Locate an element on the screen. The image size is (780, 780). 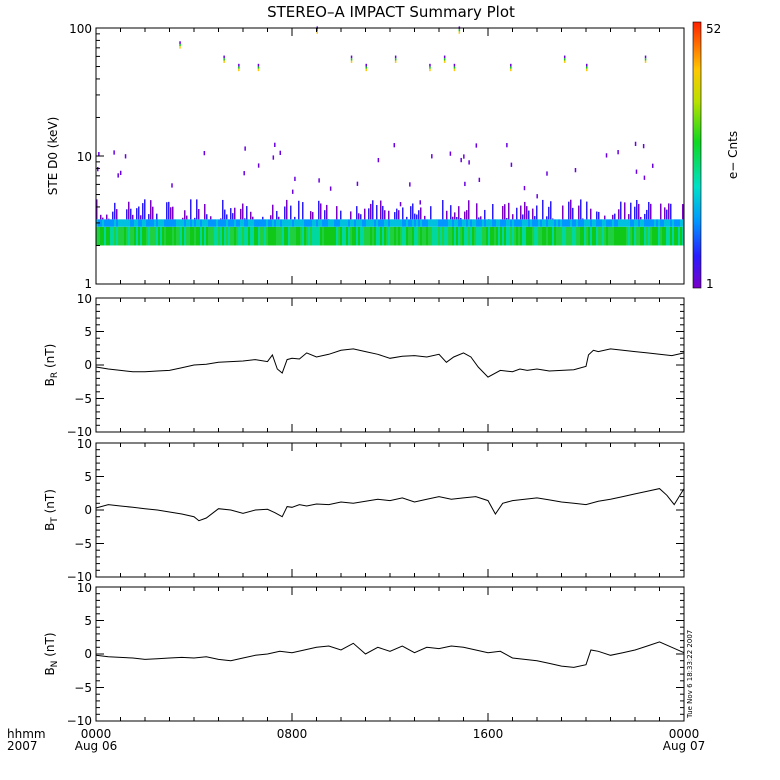
spec-y-tick-label-100: 100 is located at coordinates (80, 29).